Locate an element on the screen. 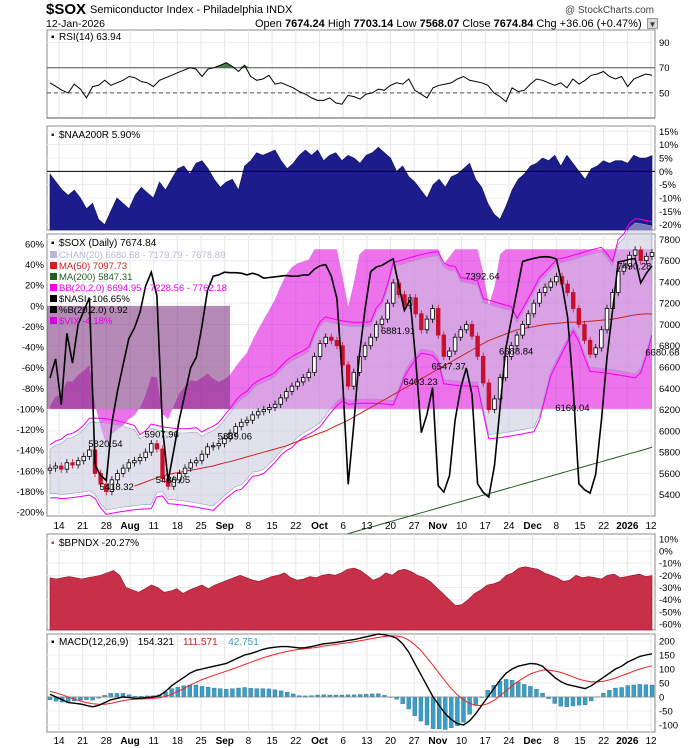  macd-tick-label: 200 is located at coordinates (667, 642).